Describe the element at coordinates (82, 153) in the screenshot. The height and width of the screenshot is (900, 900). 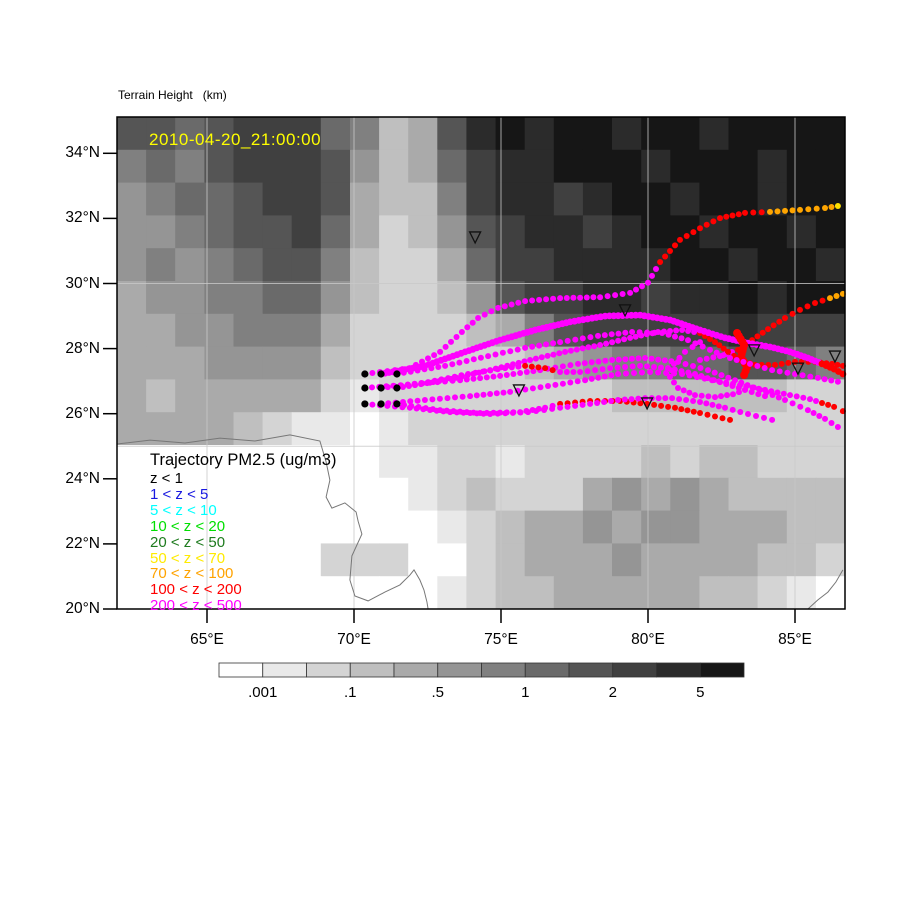
I see `lat-tick-label: 34°N` at that location.